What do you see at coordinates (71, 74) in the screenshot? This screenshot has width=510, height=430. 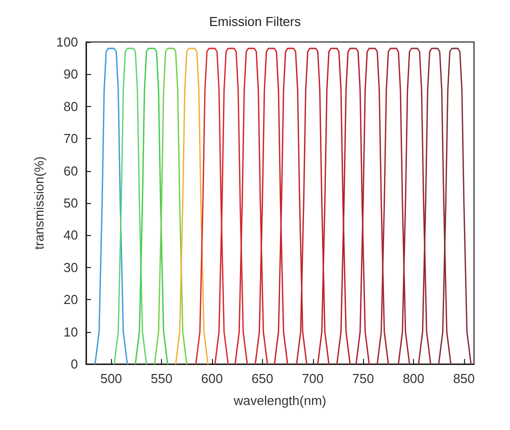 I see `y-tick-label: 90` at bounding box center [71, 74].